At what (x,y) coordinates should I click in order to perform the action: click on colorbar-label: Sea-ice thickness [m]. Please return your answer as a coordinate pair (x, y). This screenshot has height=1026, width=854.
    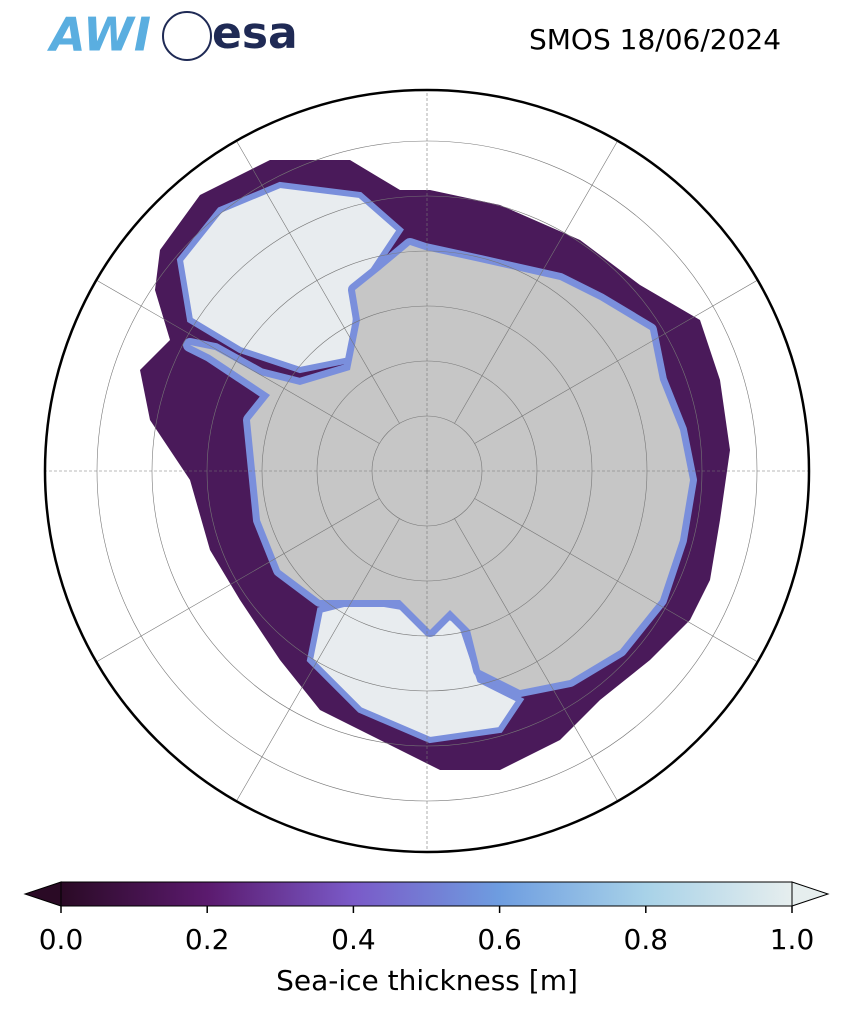
    Looking at the image, I should click on (427, 980).